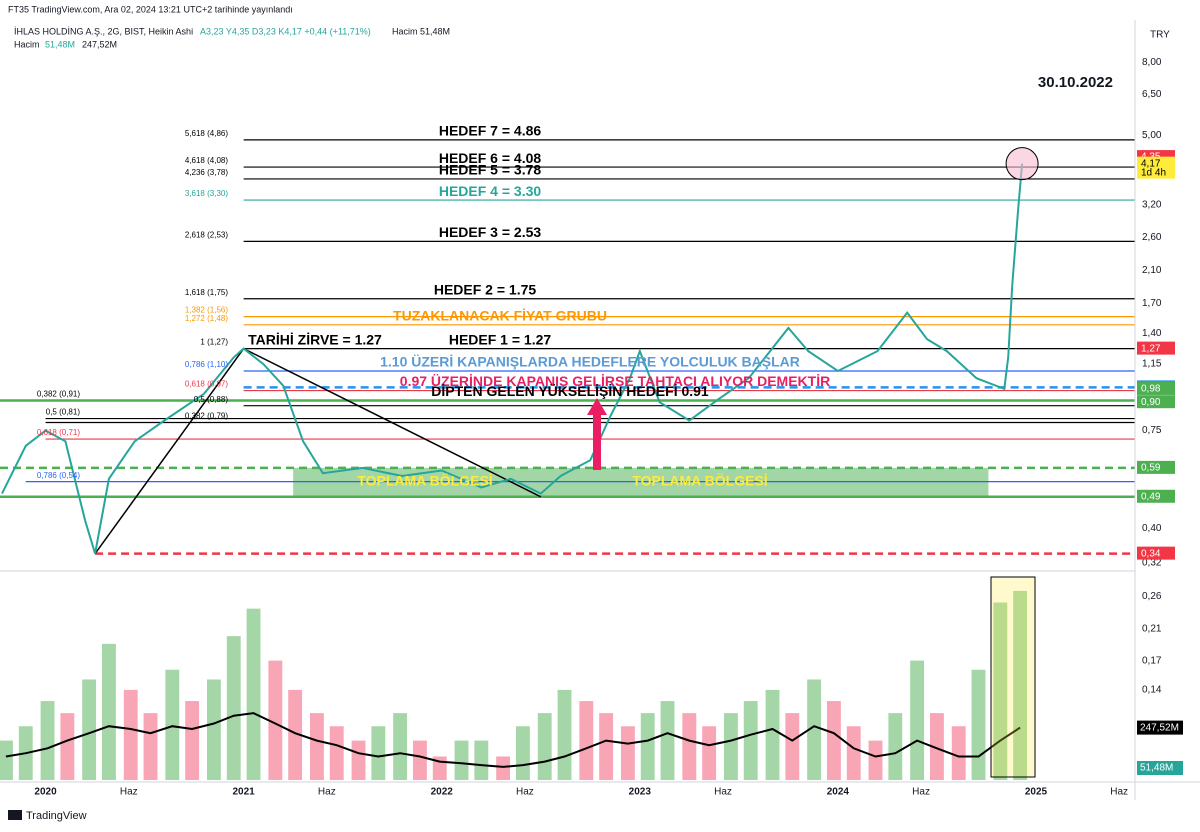 Image resolution: width=1200 pixels, height=832 pixels. What do you see at coordinates (206, 235) in the screenshot?
I see `fib-label: 2,618 (2,53)` at bounding box center [206, 235].